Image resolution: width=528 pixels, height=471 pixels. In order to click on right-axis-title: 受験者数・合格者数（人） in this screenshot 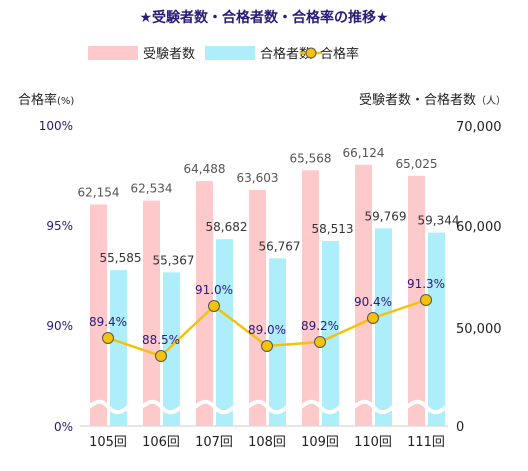, I will do `click(432, 100)`.